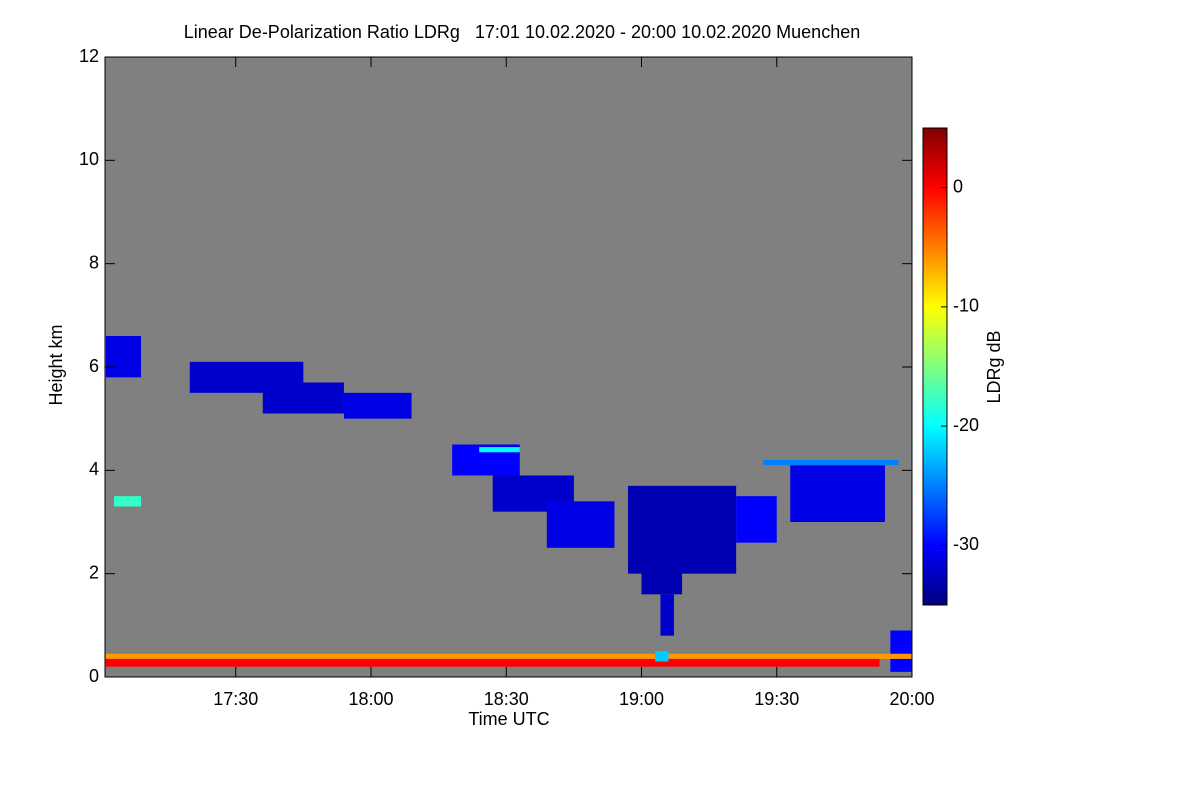 The image size is (1200, 800). What do you see at coordinates (508, 719) in the screenshot?
I see `x-axis-label: Time UTC` at bounding box center [508, 719].